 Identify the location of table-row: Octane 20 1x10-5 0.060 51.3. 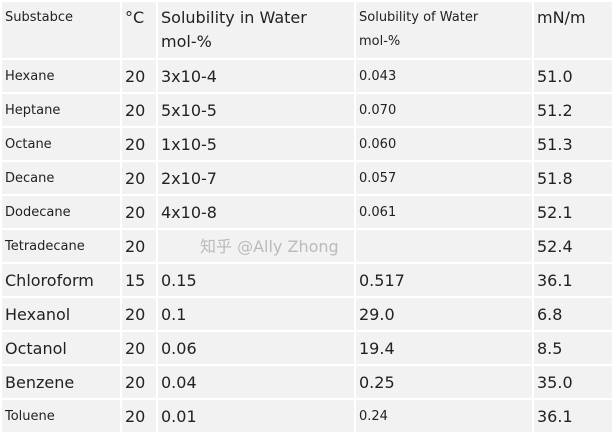
(306, 144).